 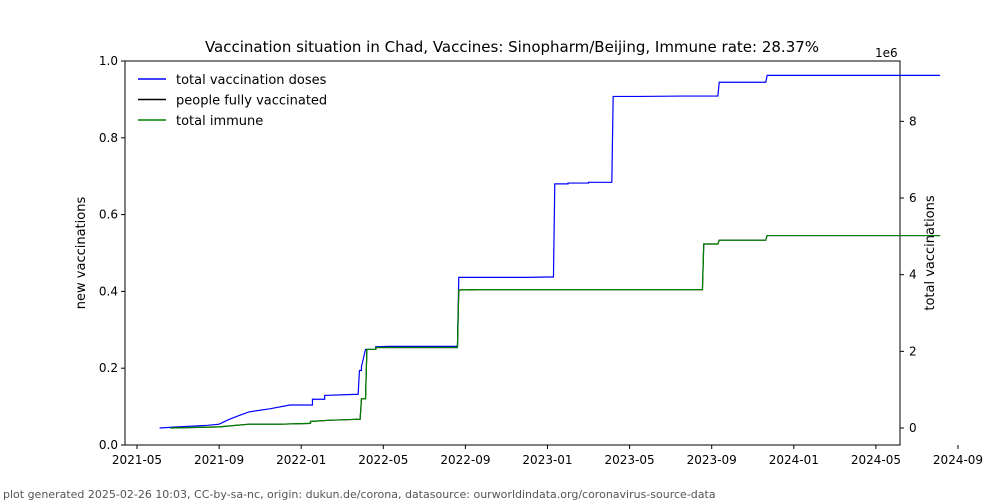 I want to click on y-tick-label-right: 8, so click(x=913, y=121).